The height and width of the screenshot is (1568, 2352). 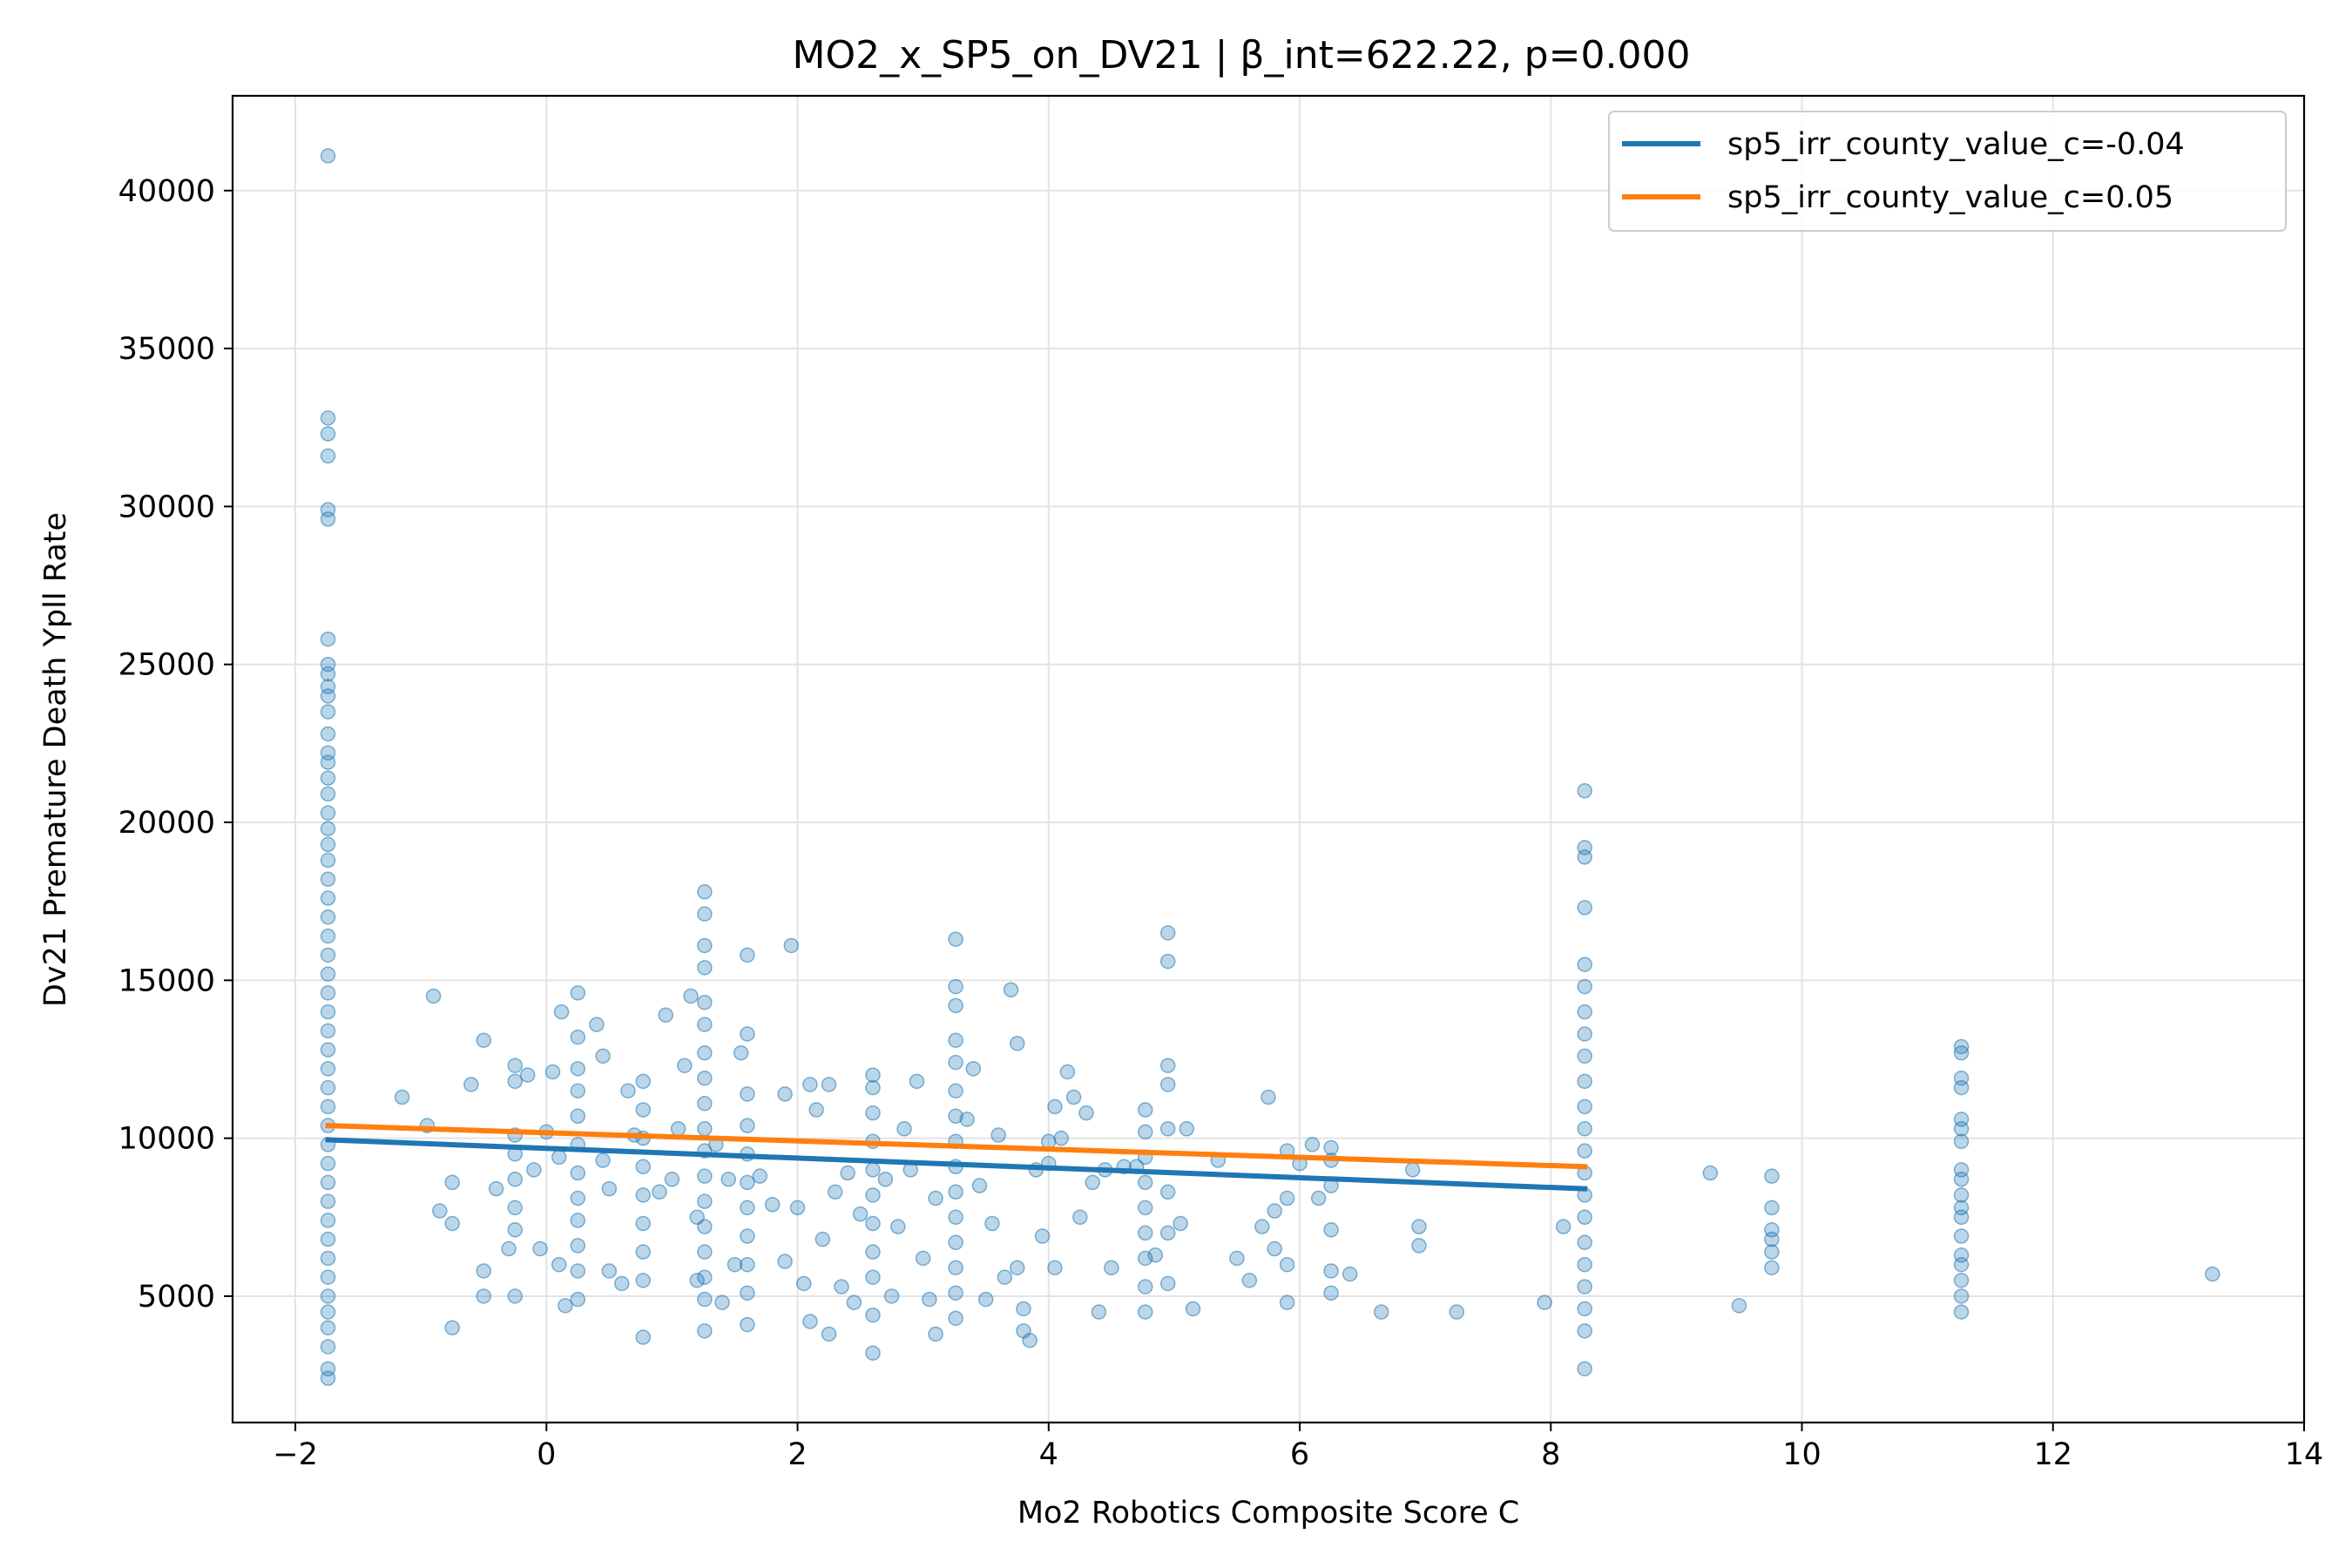 I want to click on x-axis-ticks: −2 0 2 4 6 8 10 12 14, so click(x=1298, y=1447).